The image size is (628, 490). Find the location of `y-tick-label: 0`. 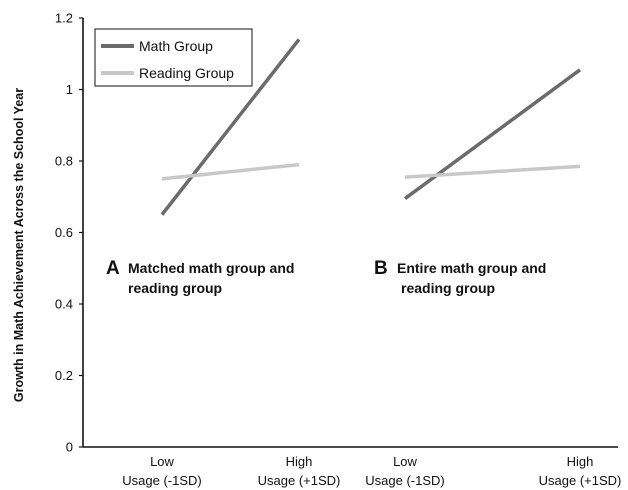

y-tick-label: 0 is located at coordinates (69, 447).